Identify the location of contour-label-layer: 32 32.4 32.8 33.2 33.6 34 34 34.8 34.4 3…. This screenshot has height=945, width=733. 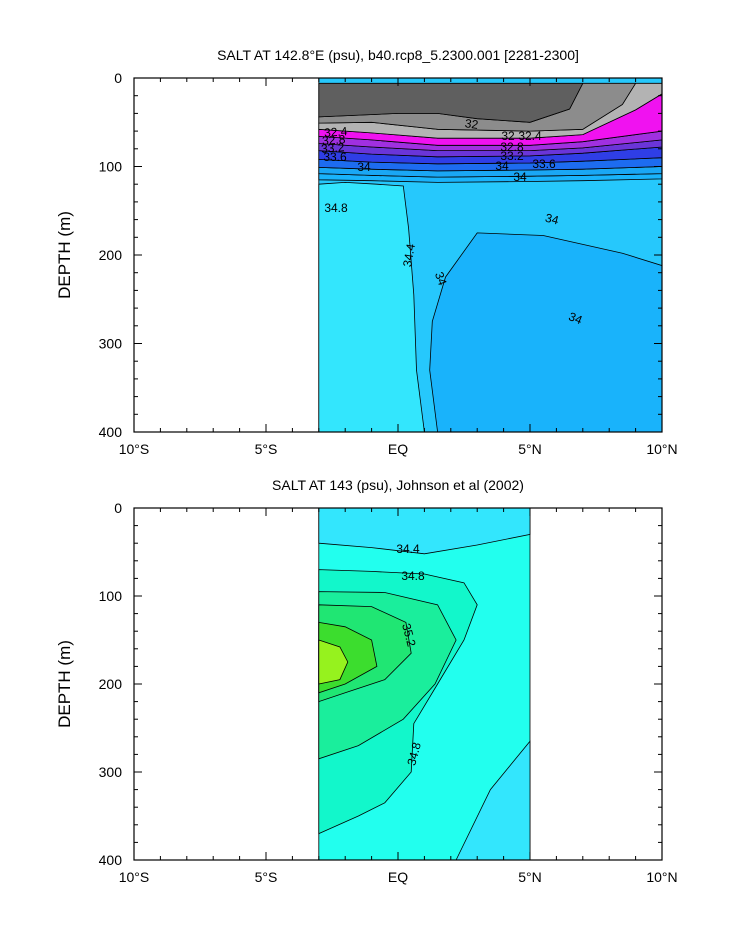
(453, 221).